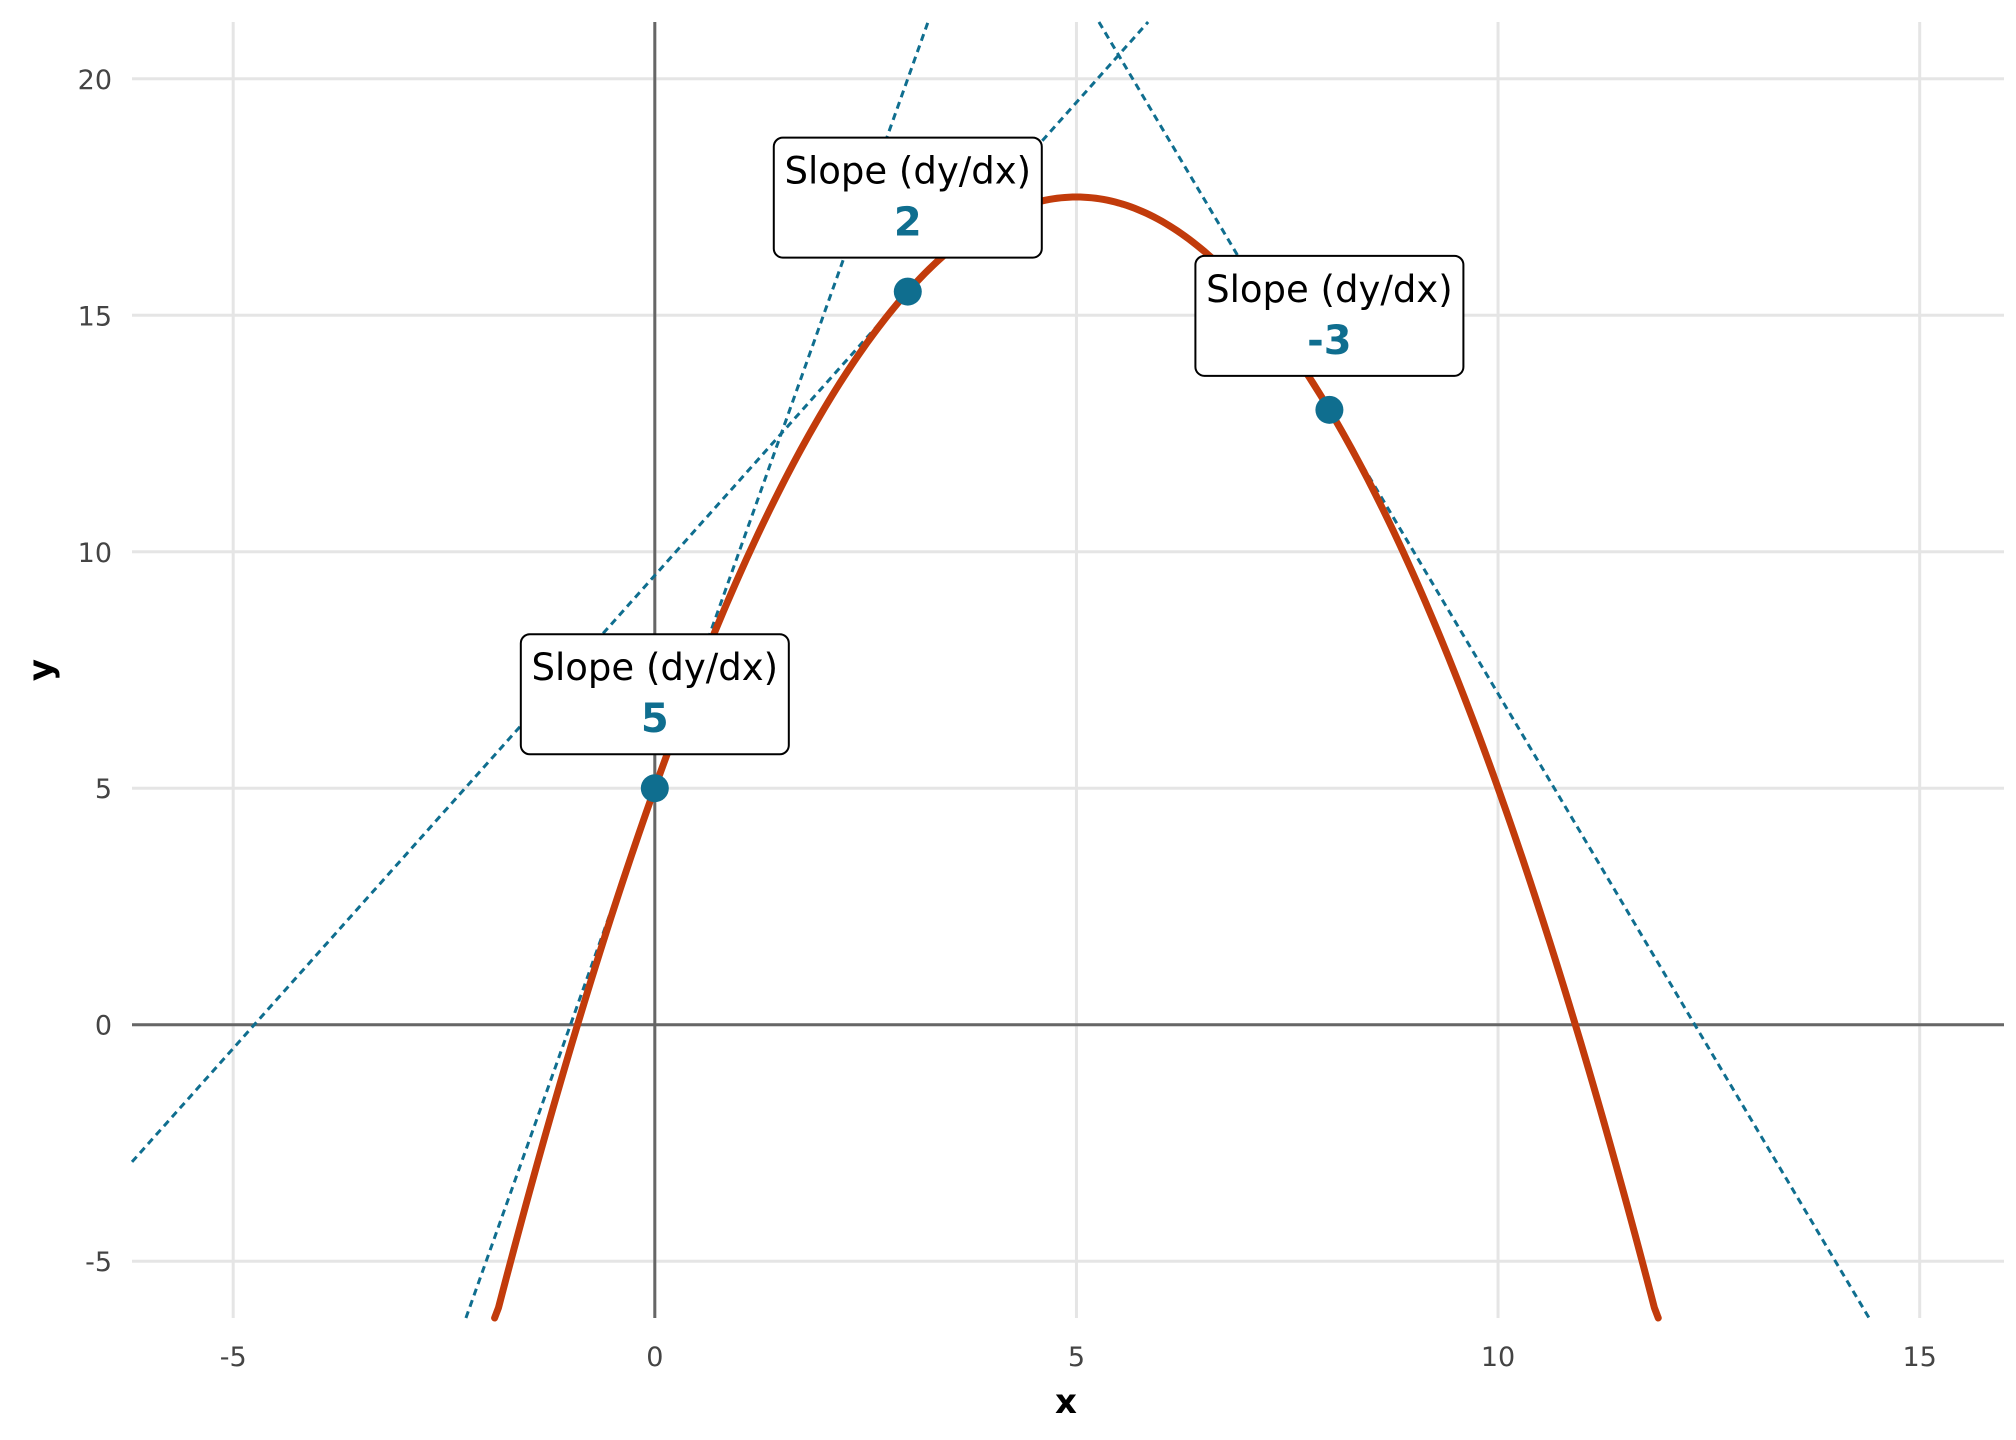  I want to click on x-tick-label: 10, so click(1498, 1357).